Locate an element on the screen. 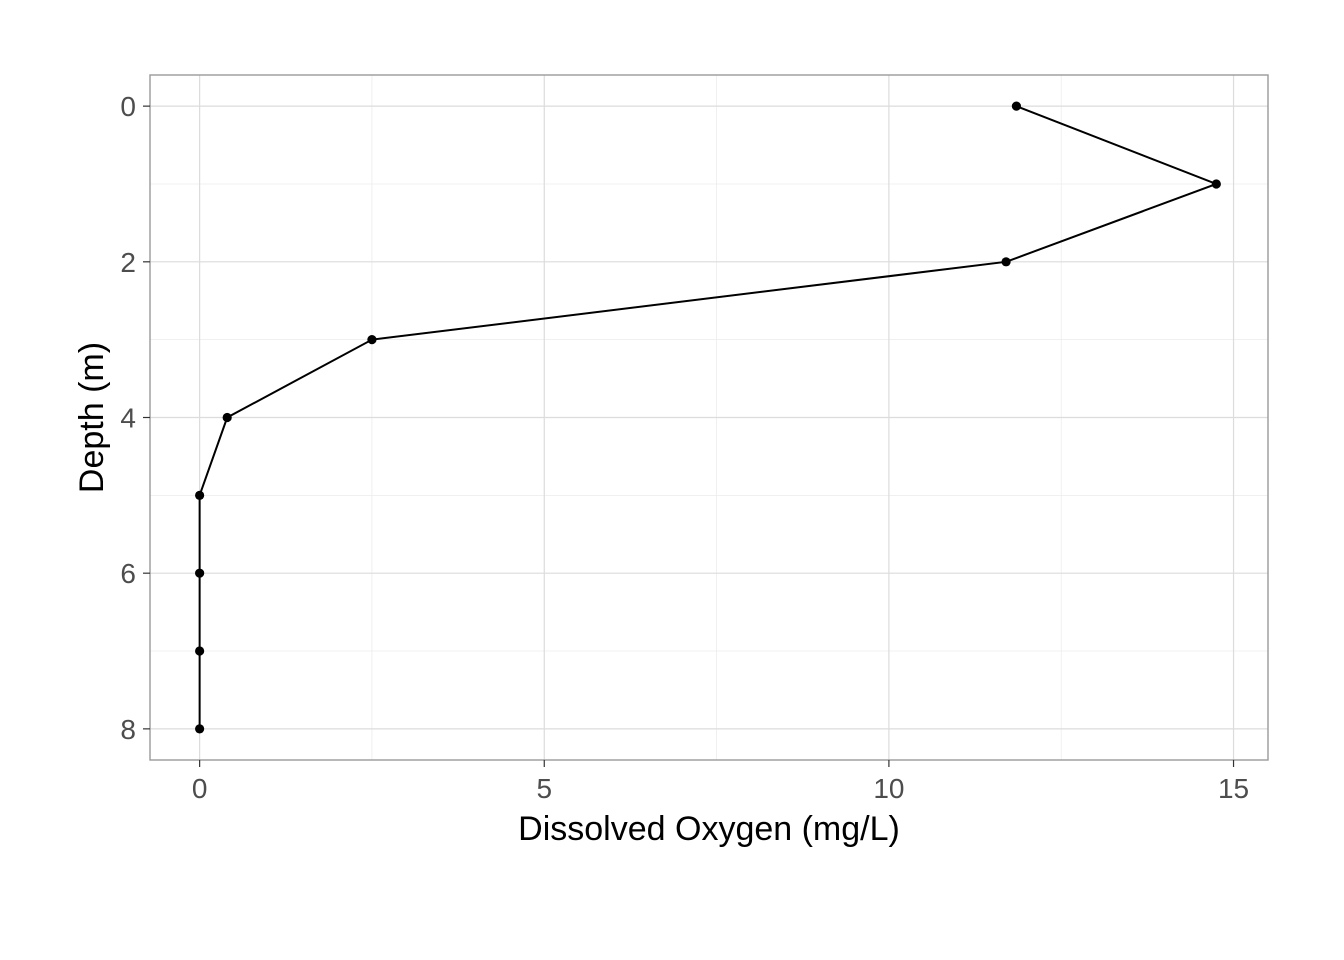 This screenshot has width=1344, height=960. y-tick-label: 0 is located at coordinates (128, 106).